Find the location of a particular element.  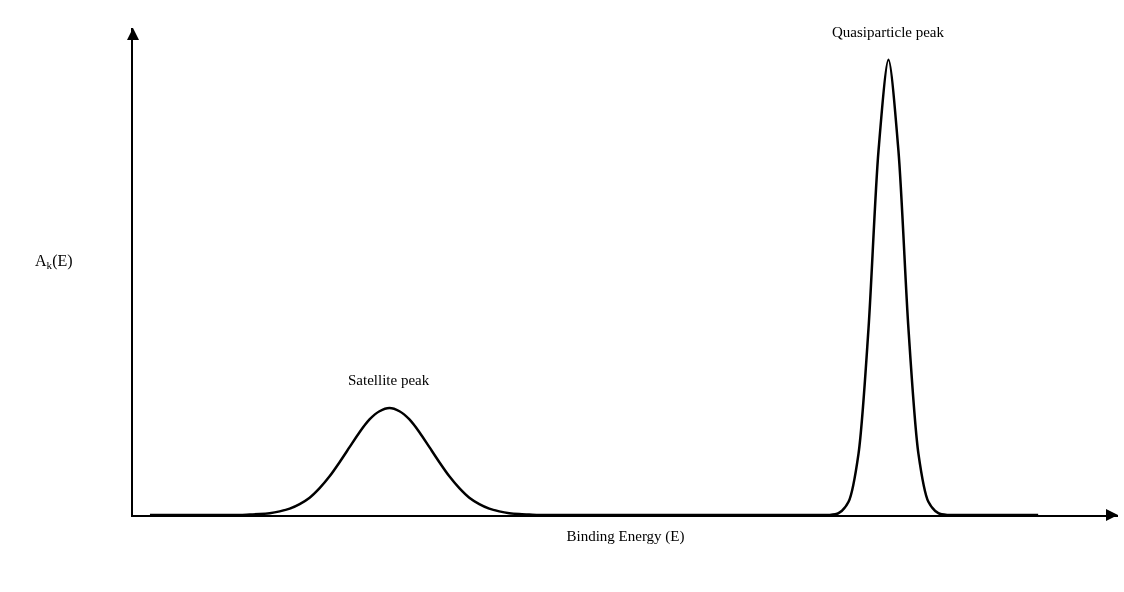

x-axis-title: Binding Energy (E) is located at coordinates (625, 536).